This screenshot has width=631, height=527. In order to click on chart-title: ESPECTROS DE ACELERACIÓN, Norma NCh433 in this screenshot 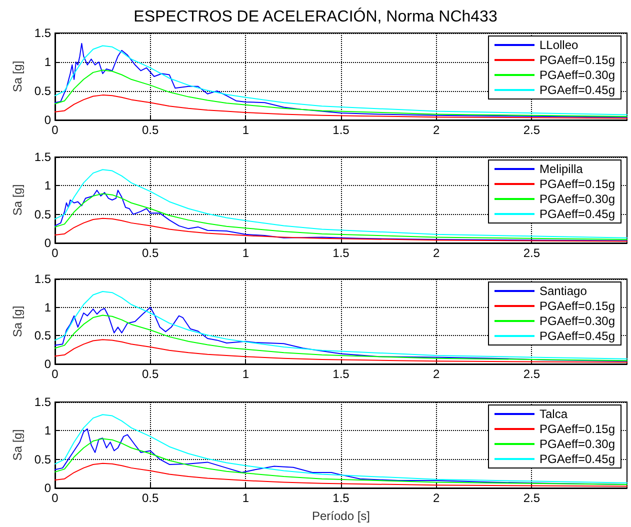, I will do `click(316, 17)`.